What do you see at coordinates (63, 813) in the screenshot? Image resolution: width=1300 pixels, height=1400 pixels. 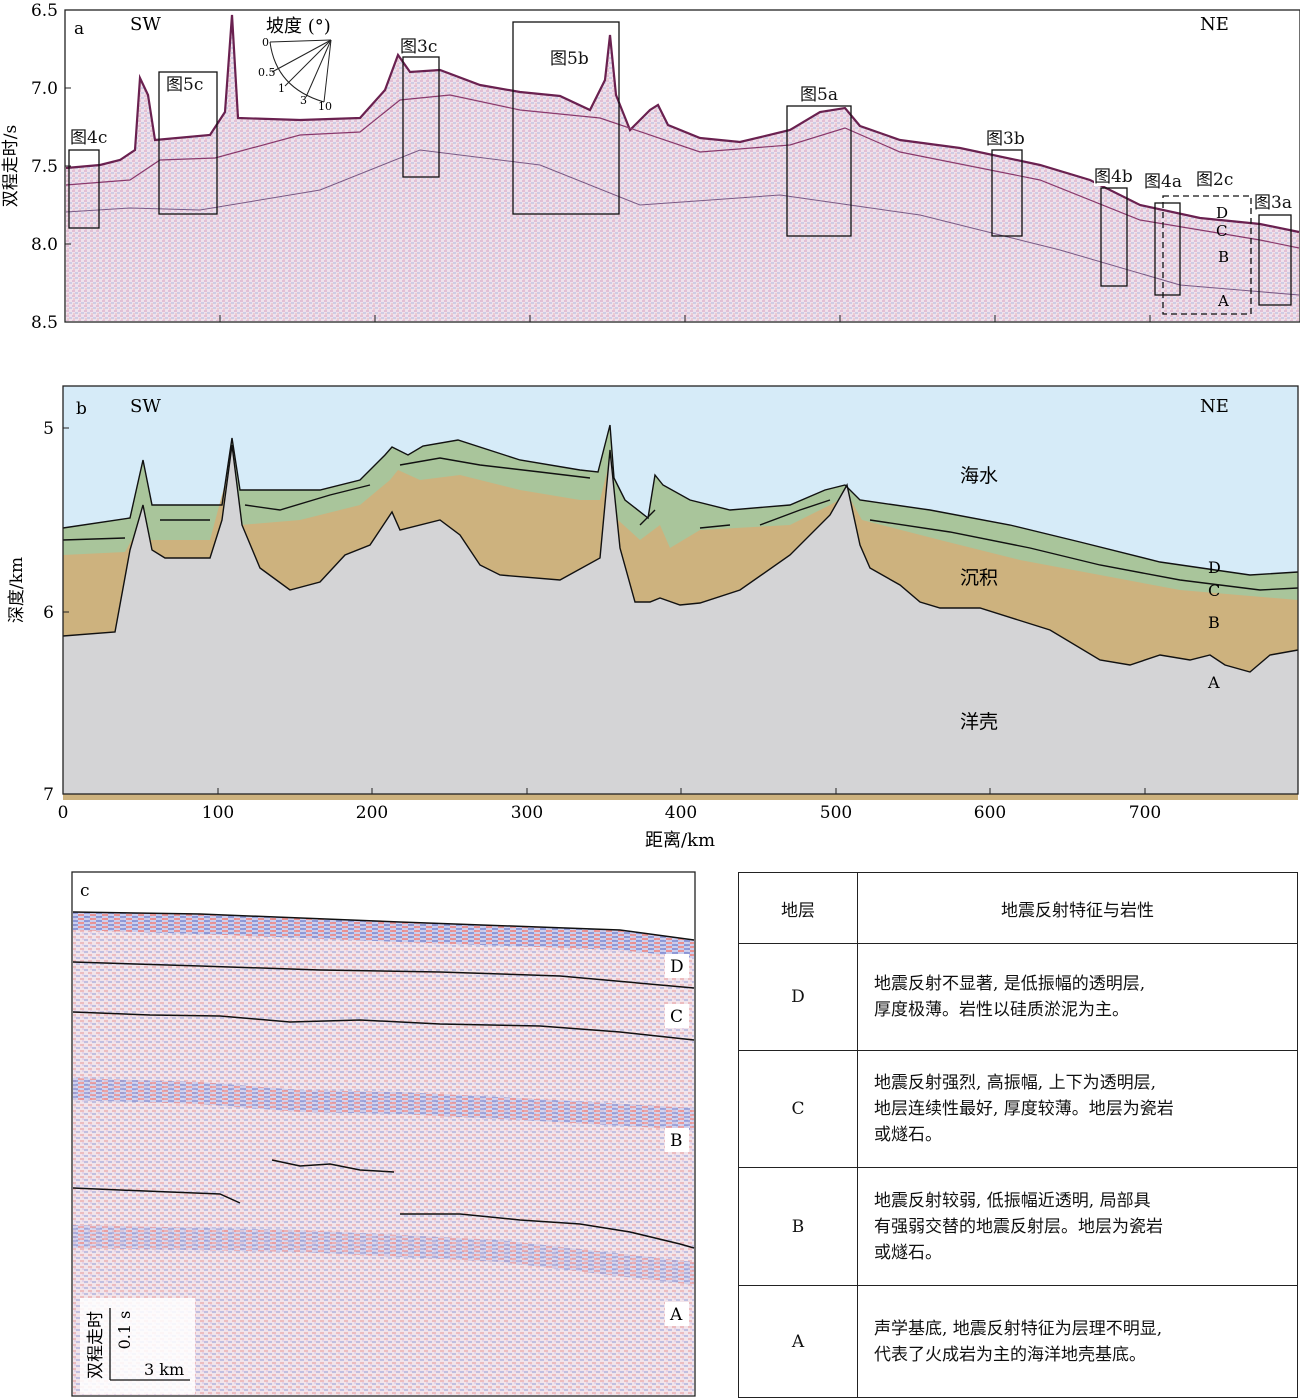 I see `panel-b-xtick: 0` at bounding box center [63, 813].